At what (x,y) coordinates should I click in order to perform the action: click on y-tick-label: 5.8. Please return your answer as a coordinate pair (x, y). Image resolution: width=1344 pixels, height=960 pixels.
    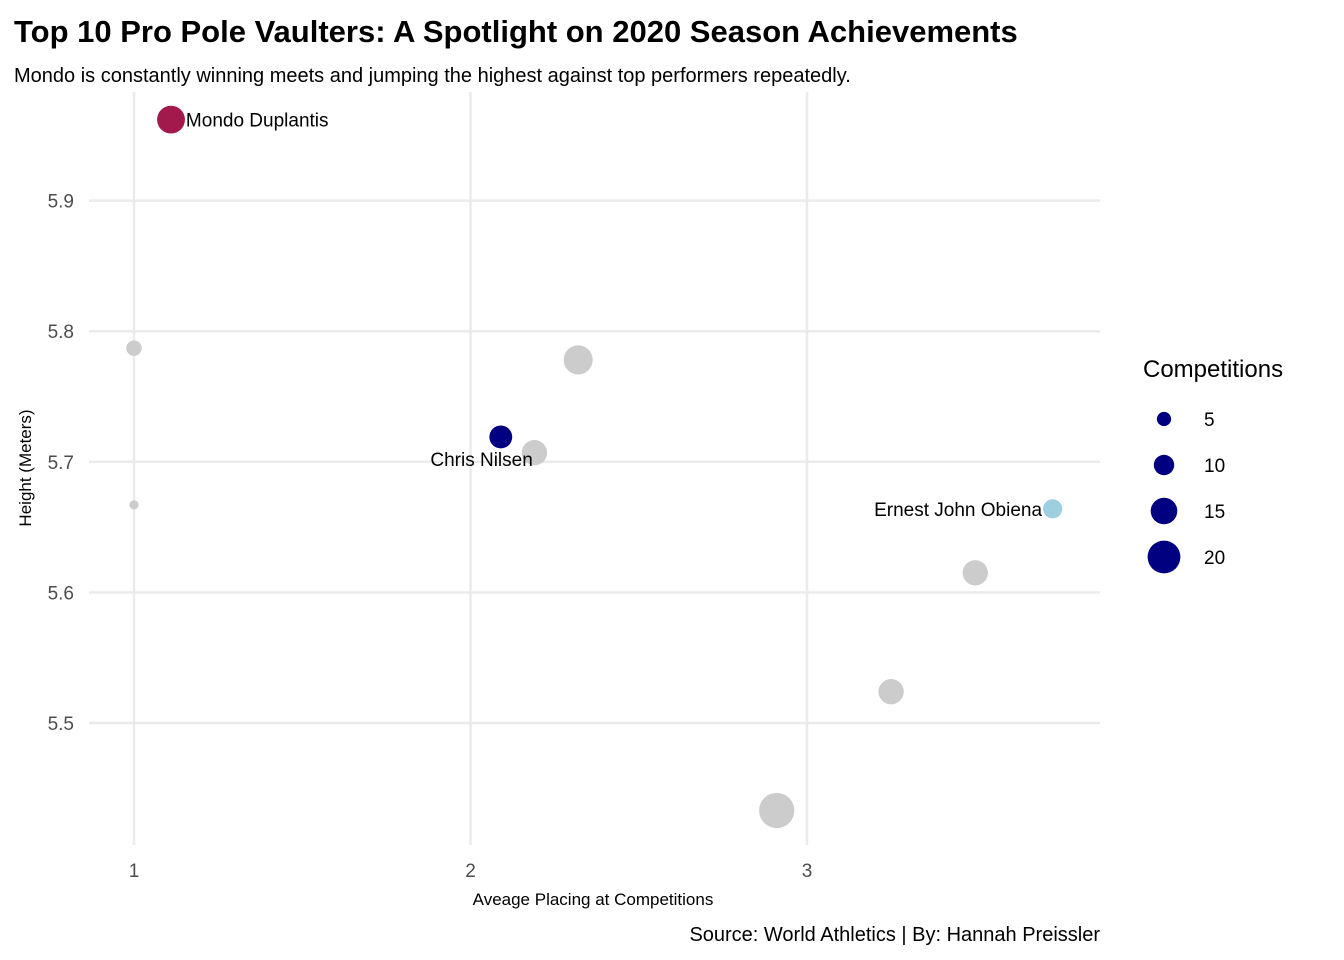
    Looking at the image, I should click on (61, 332).